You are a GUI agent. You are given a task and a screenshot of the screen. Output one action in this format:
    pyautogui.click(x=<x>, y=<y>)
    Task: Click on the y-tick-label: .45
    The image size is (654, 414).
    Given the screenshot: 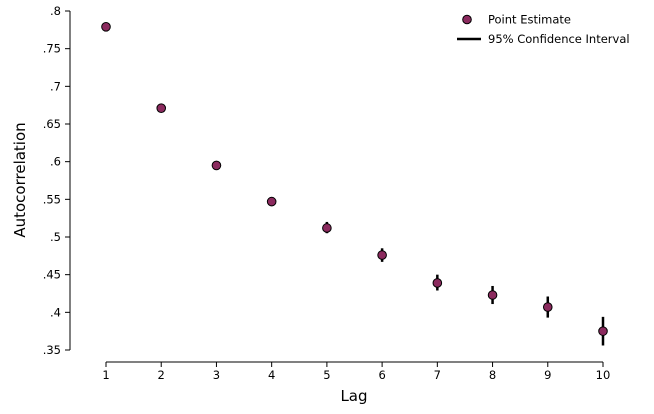 What is the action you would take?
    pyautogui.click(x=52, y=275)
    